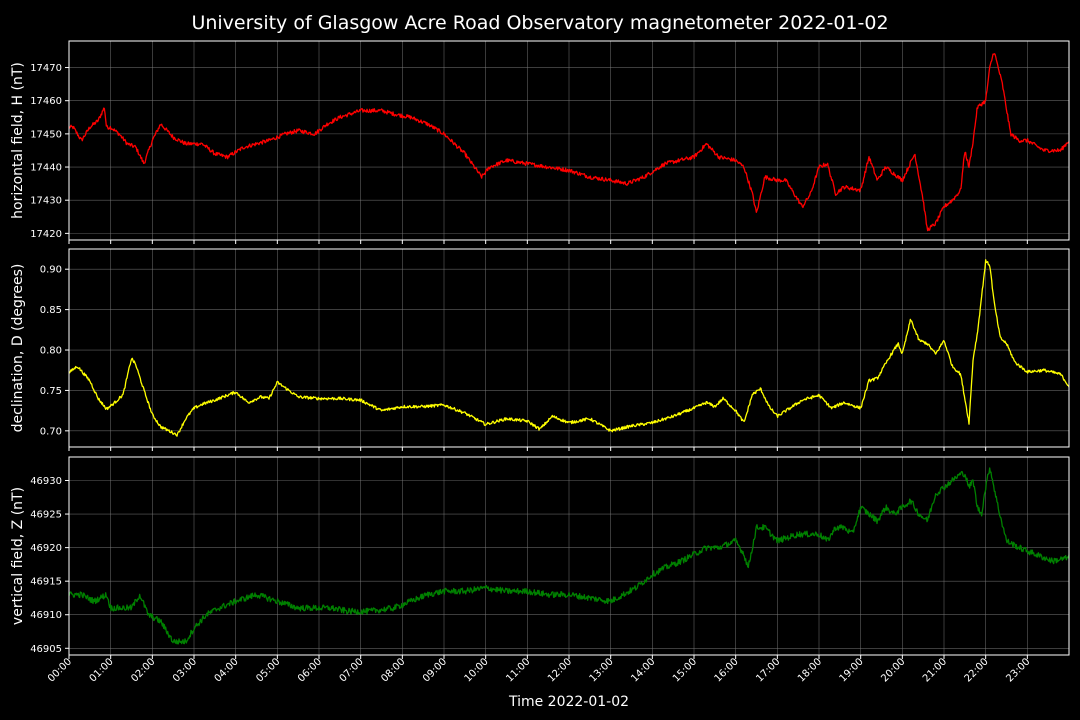  What do you see at coordinates (977, 670) in the screenshot?
I see `x-tick-label: 22:00` at bounding box center [977, 670].